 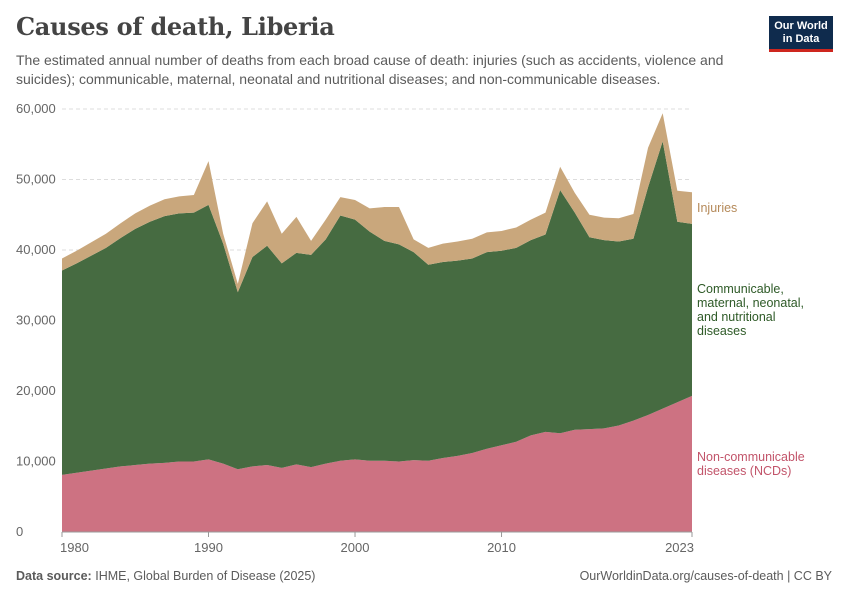 What do you see at coordinates (501, 547) in the screenshot?
I see `x-tick-label: 2010` at bounding box center [501, 547].